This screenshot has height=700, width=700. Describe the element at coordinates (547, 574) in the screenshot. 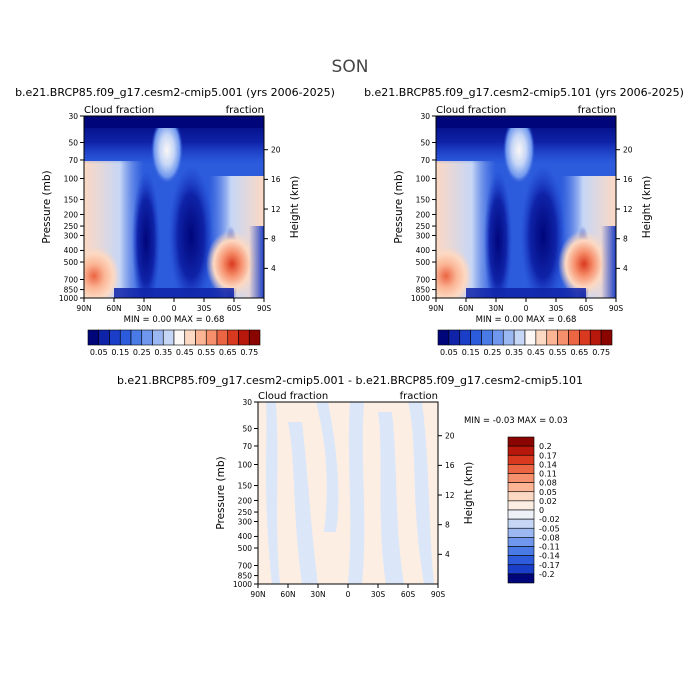

I see `legend-label: -0.2` at that location.